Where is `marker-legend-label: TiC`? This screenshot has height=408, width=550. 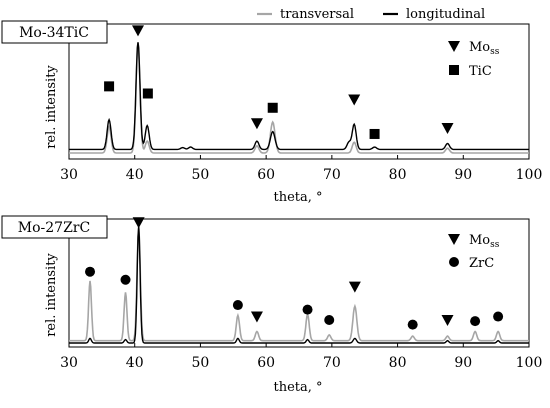
marker-legend-label: TiC is located at coordinates (480, 71).